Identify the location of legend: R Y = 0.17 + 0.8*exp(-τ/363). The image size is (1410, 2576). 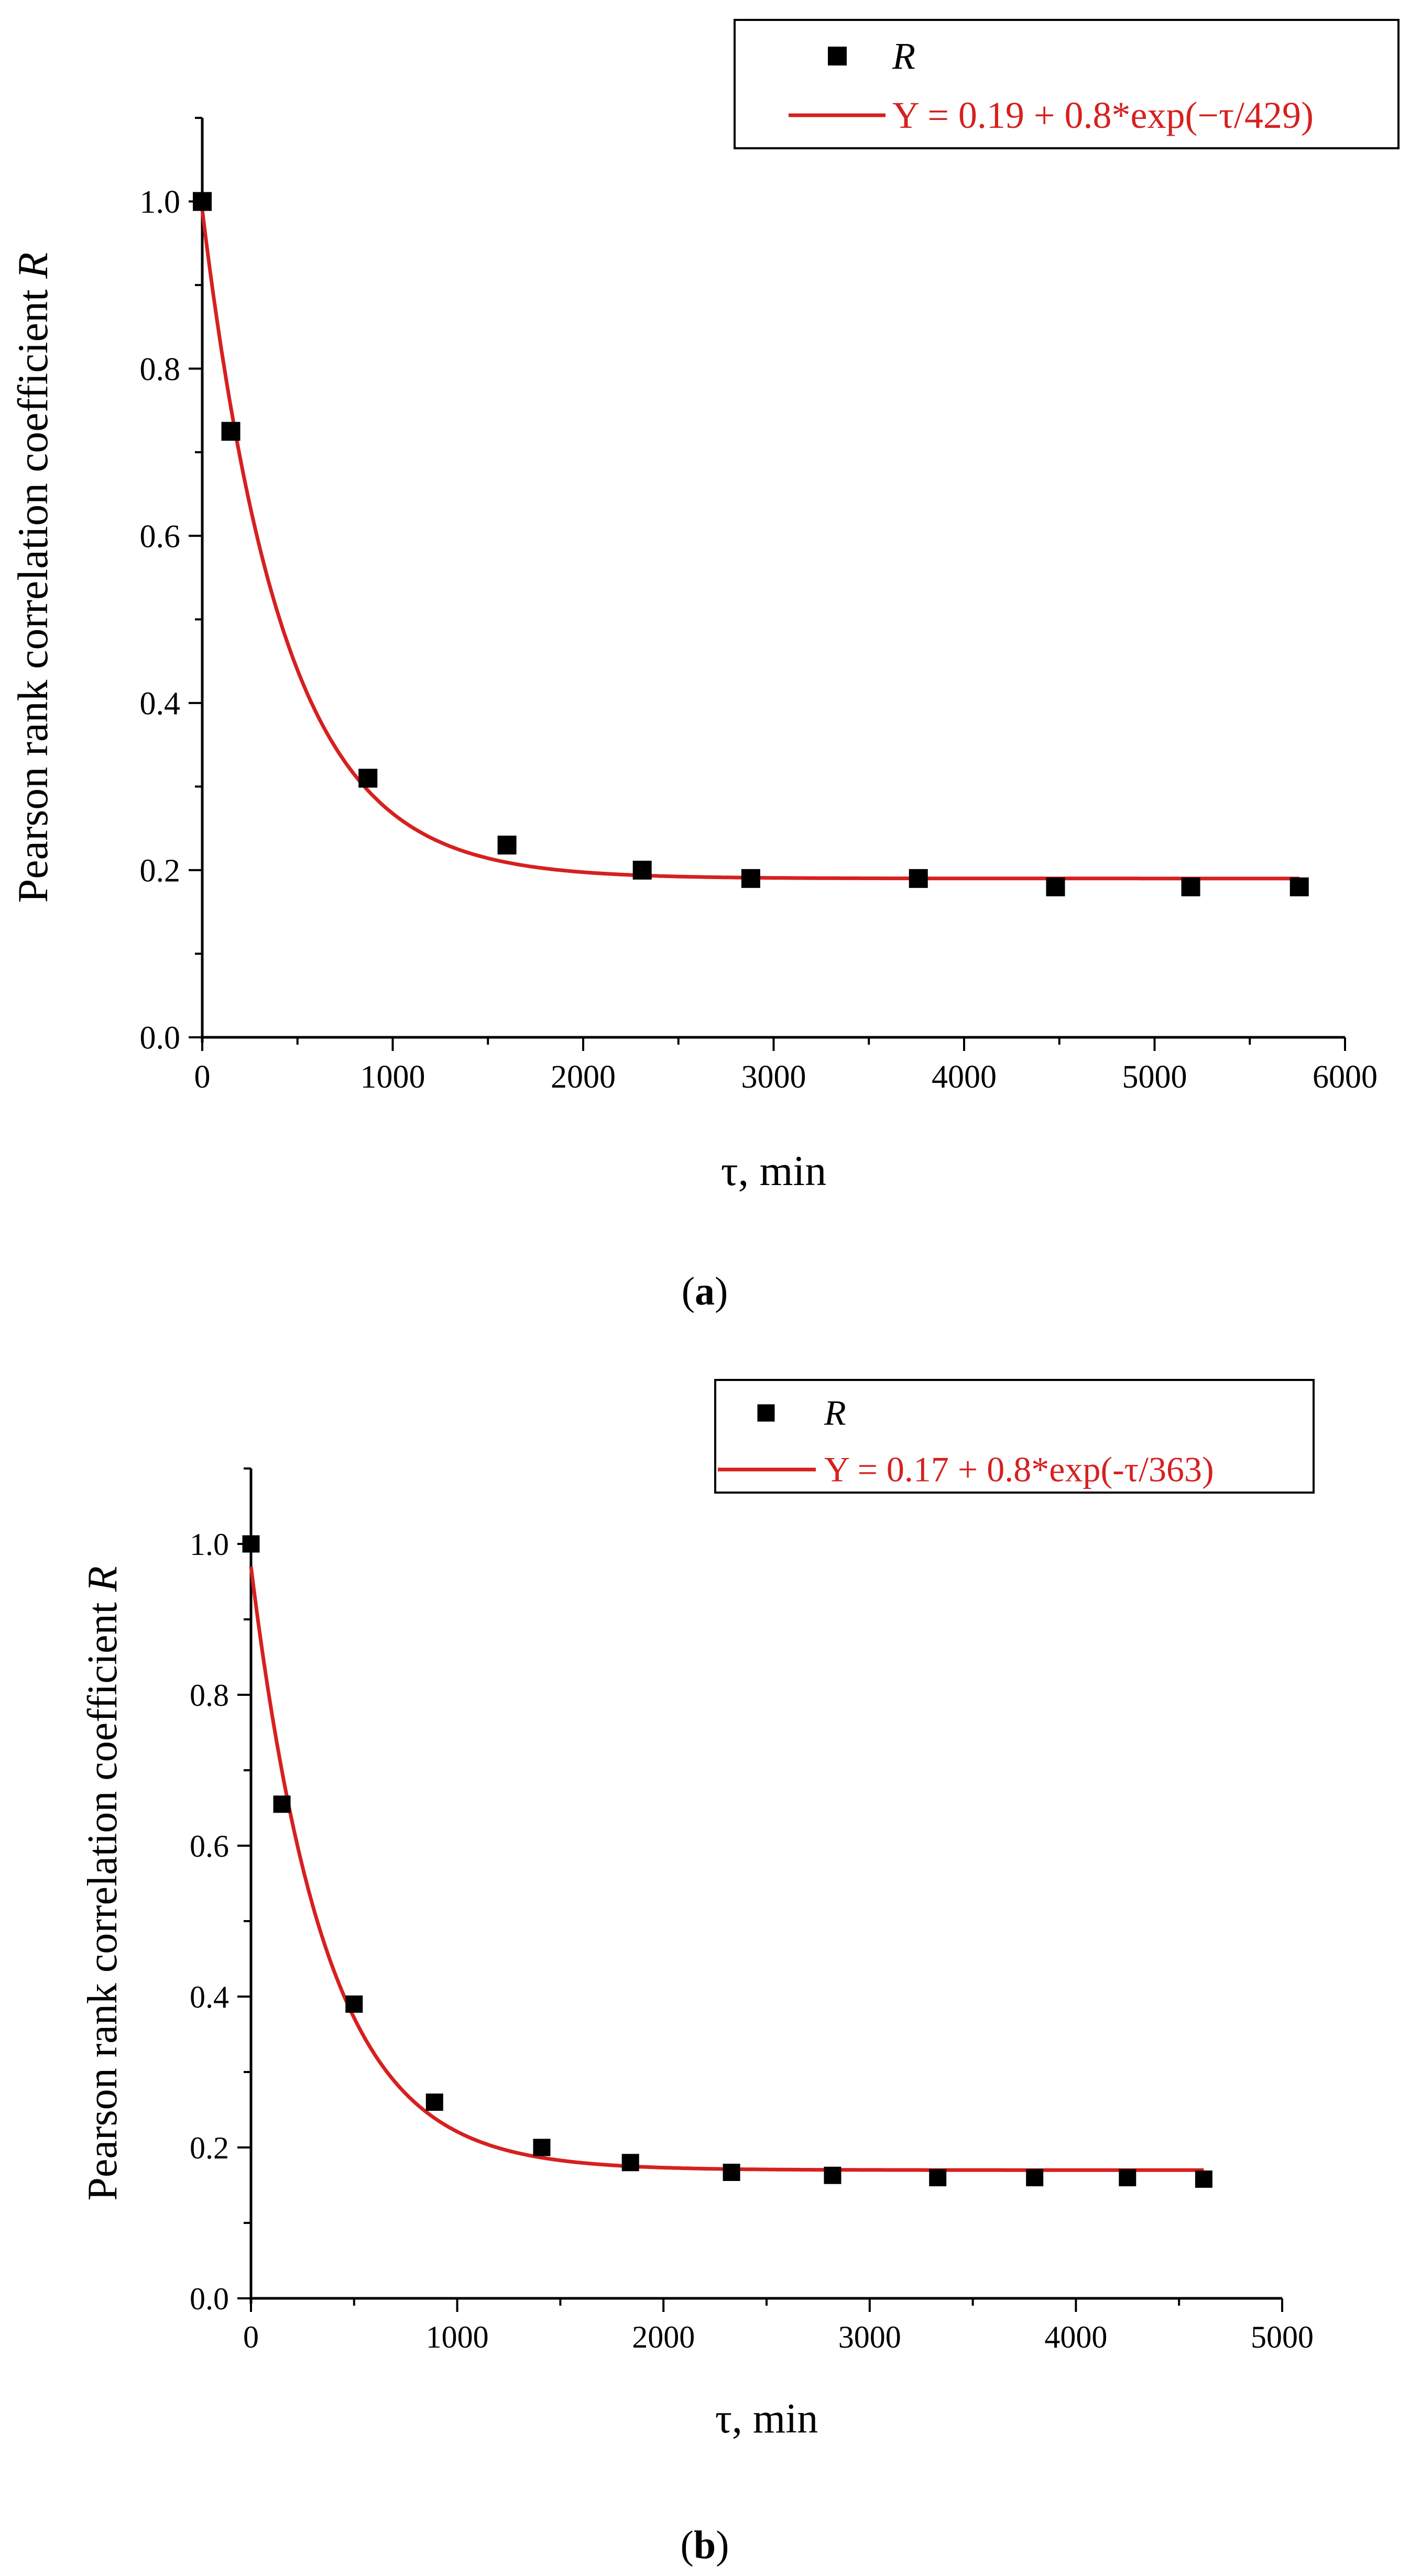
(1014, 1436).